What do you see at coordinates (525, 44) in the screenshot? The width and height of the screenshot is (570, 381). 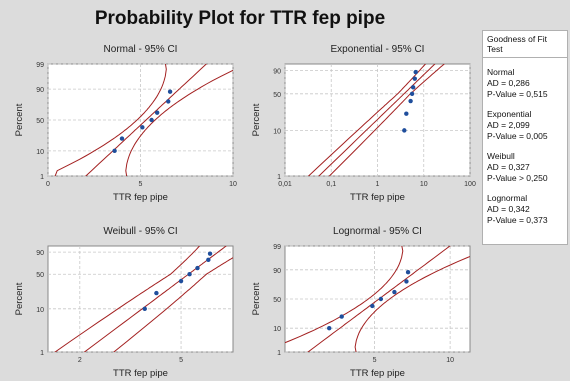 I see `gof-title: Goodness of Fit Test` at bounding box center [525, 44].